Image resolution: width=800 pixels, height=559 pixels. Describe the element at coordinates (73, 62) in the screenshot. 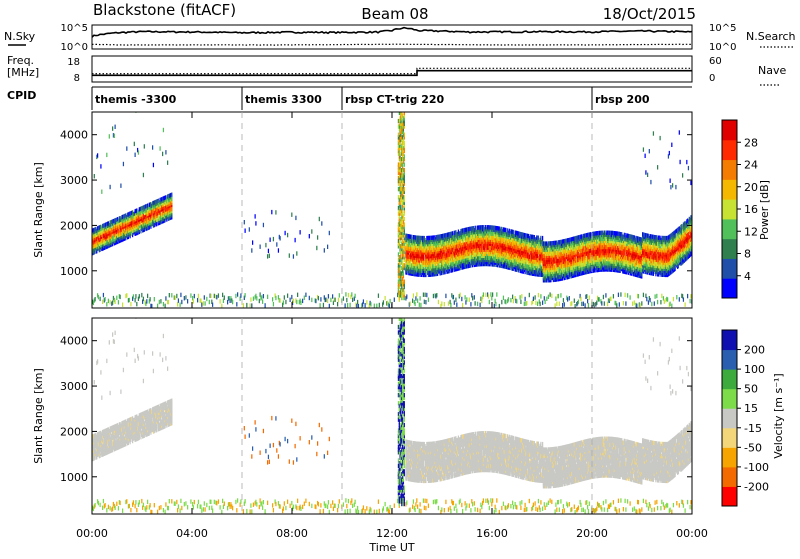

I see `freq-left-tick-top: 18` at that location.